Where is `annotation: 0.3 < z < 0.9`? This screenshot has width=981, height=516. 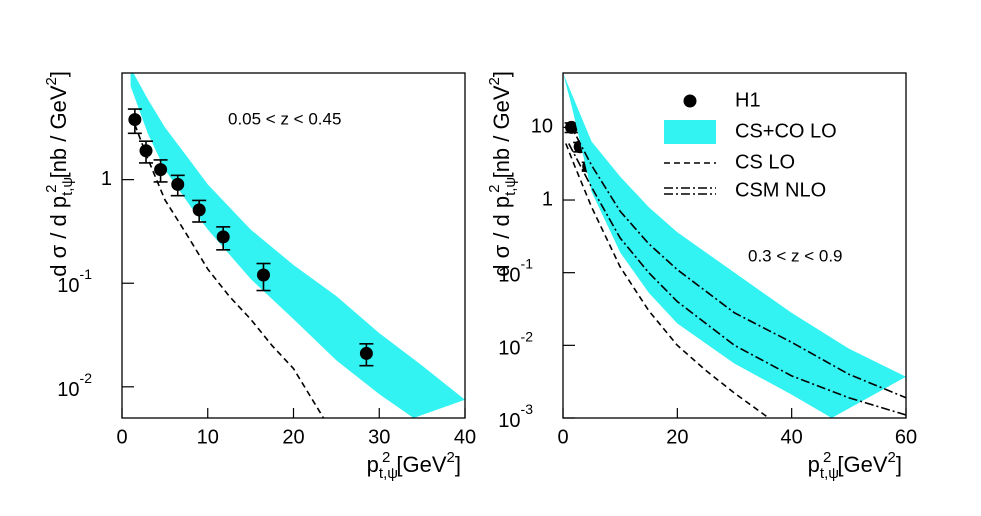 annotation: 0.3 < z < 0.9 is located at coordinates (795, 255).